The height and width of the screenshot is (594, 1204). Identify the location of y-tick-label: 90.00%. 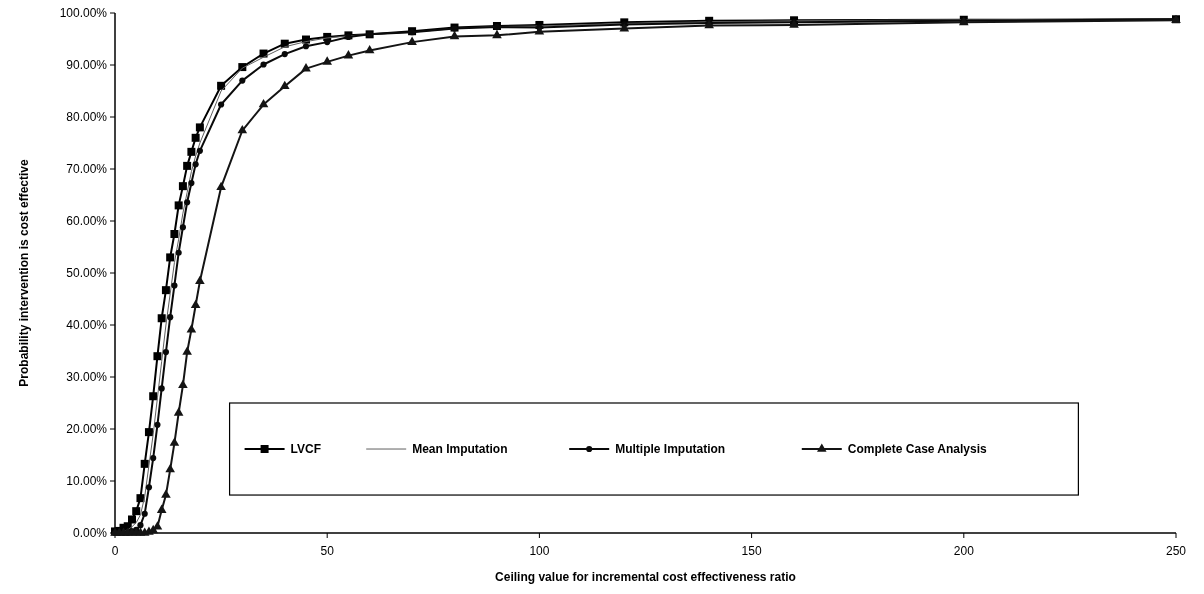
(87, 65).